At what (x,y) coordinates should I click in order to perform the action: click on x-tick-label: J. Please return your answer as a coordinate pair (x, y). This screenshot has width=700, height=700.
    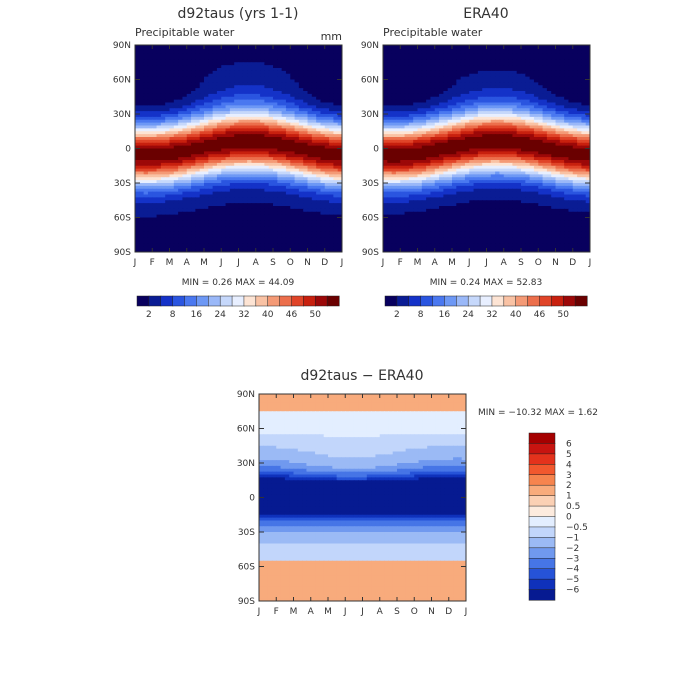
    Looking at the image, I should click on (342, 263).